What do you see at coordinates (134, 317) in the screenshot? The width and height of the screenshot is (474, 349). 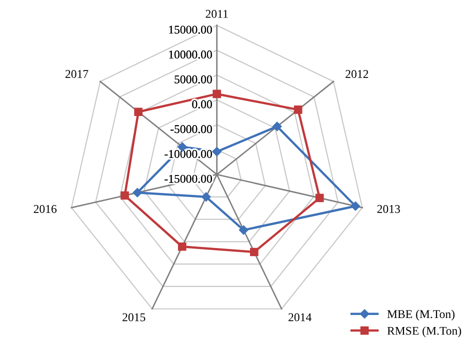 I see `spoke-label: 2015` at bounding box center [134, 317].